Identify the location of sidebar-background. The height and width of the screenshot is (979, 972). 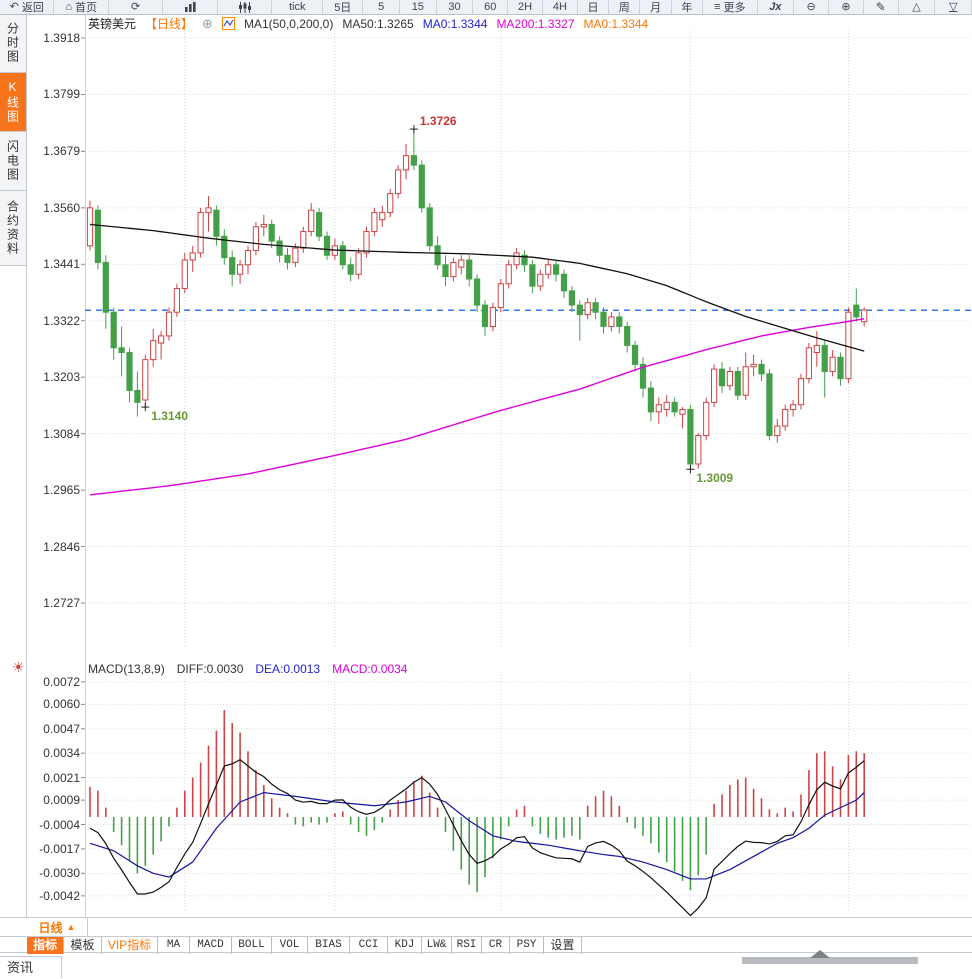
(13, 475).